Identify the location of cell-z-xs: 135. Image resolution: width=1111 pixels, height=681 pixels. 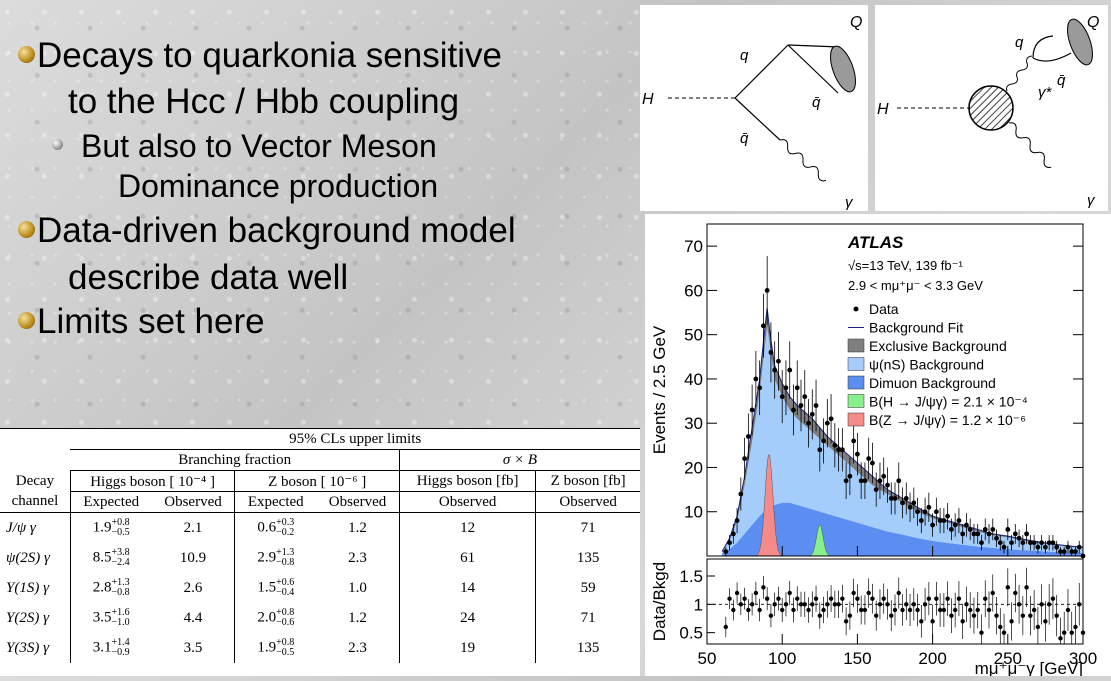
(588, 557).